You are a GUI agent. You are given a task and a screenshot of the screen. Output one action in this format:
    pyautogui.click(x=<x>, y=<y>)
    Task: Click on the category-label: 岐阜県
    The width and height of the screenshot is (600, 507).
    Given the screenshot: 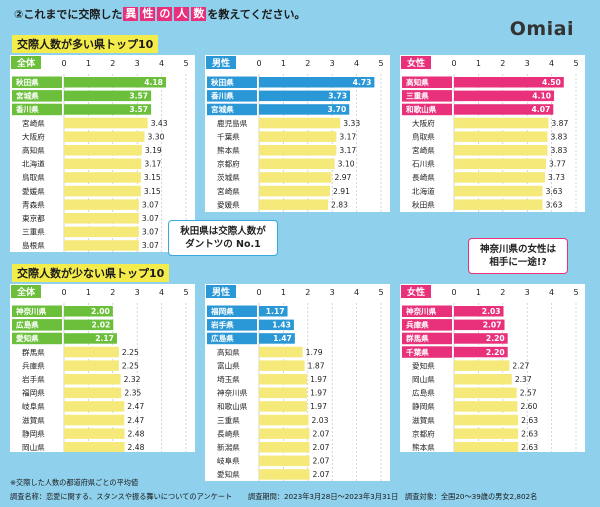 What is the action you would take?
    pyautogui.click(x=33, y=406)
    